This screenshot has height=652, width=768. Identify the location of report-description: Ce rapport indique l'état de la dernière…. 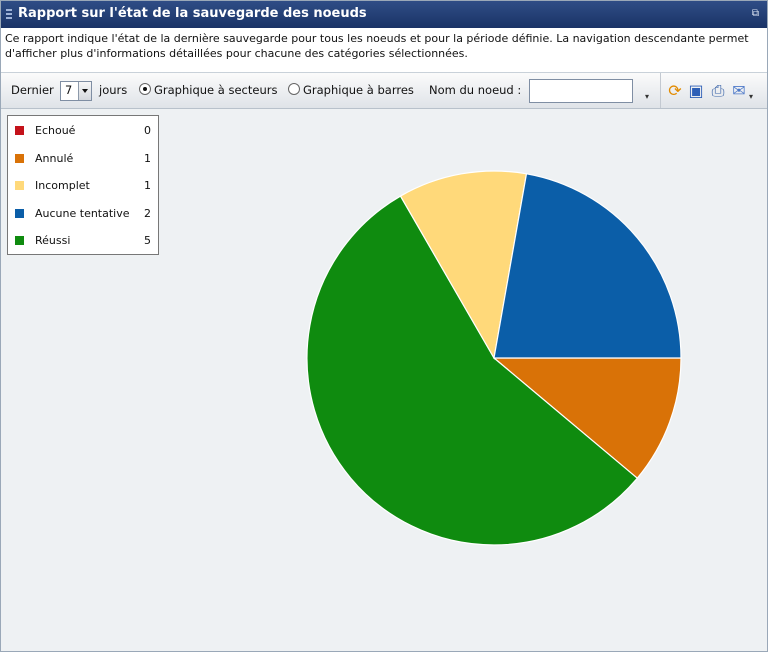
(384, 50).